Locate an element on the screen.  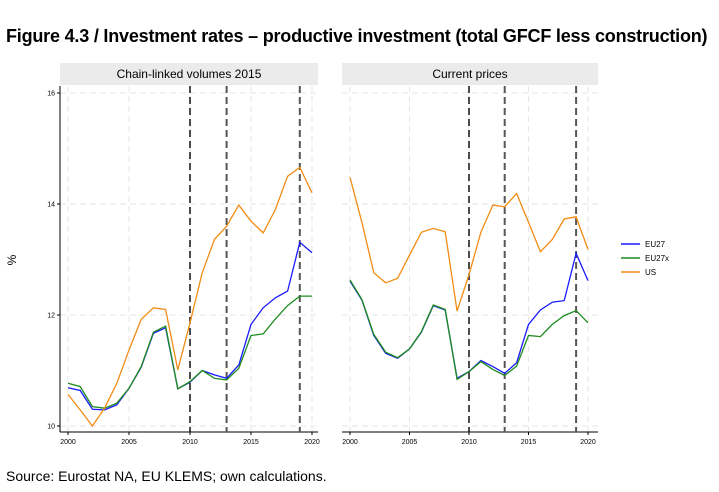
y-tick-label: 10 is located at coordinates (51, 427).